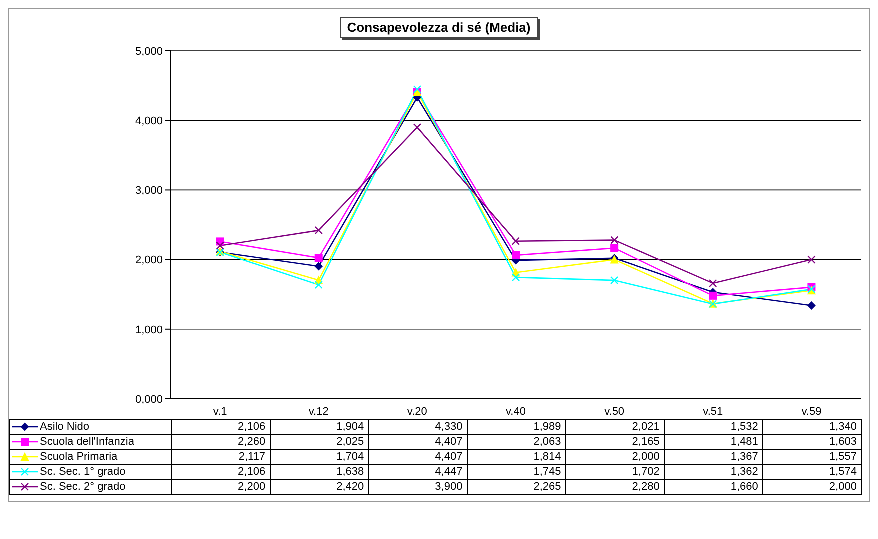 The height and width of the screenshot is (539, 878). I want to click on data-label: 2,280, so click(615, 487).